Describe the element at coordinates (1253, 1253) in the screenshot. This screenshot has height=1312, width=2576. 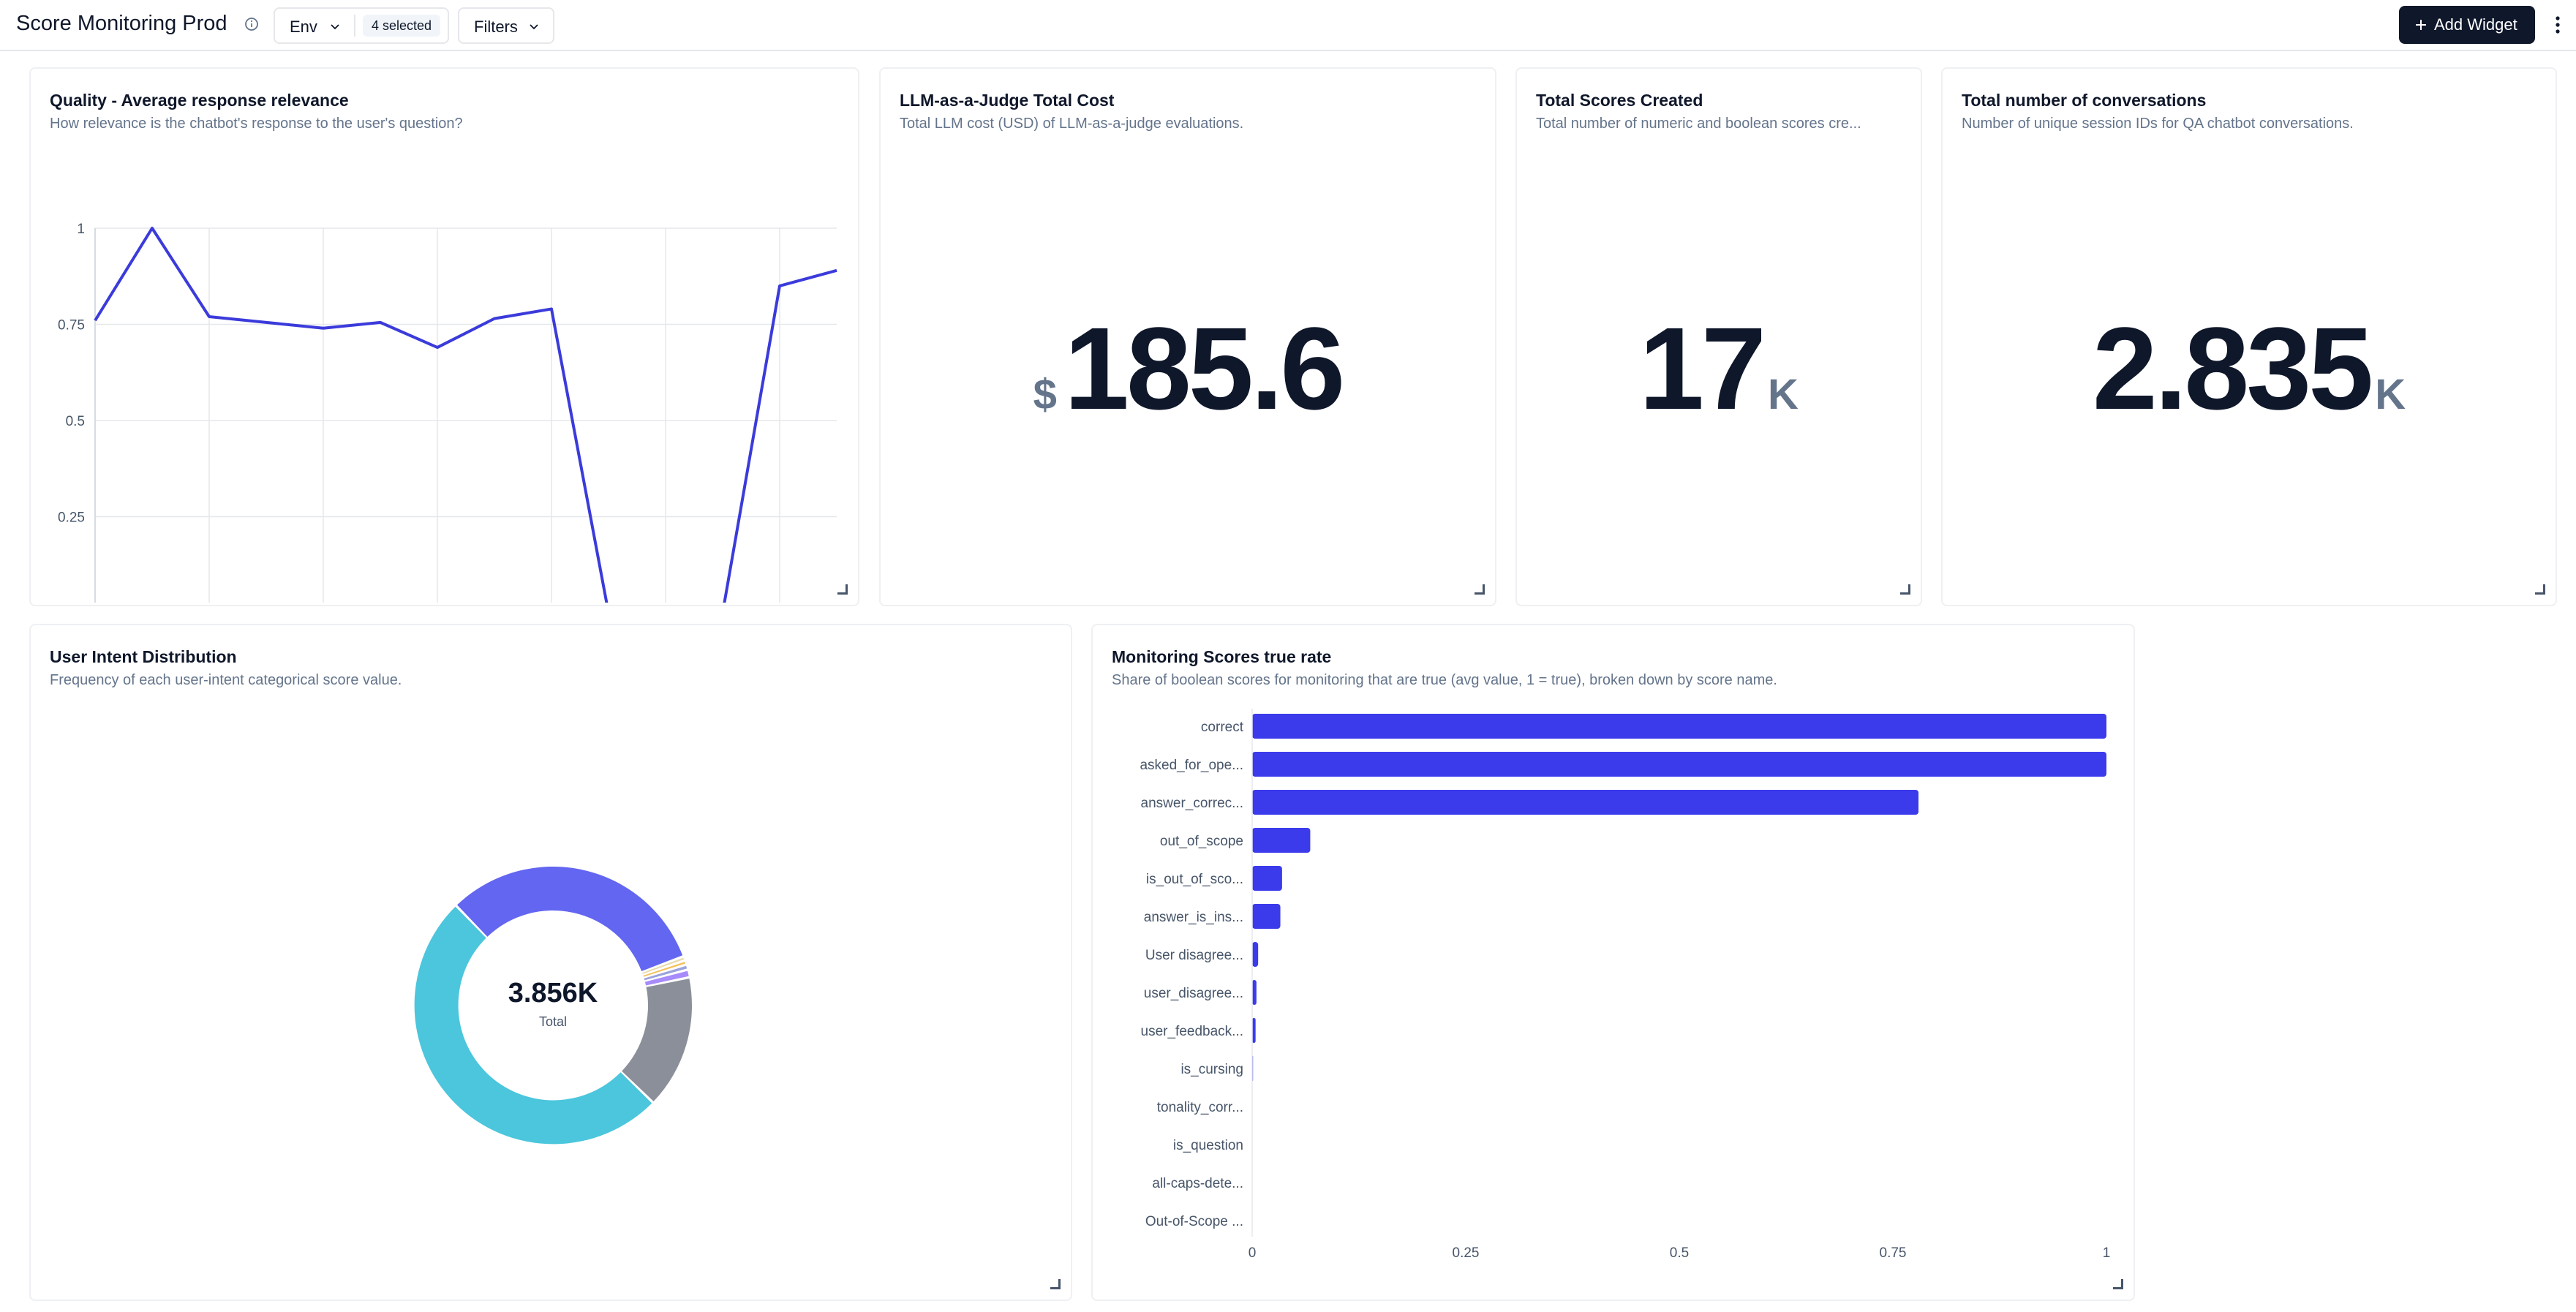
I see `x-tick-label: 0` at that location.